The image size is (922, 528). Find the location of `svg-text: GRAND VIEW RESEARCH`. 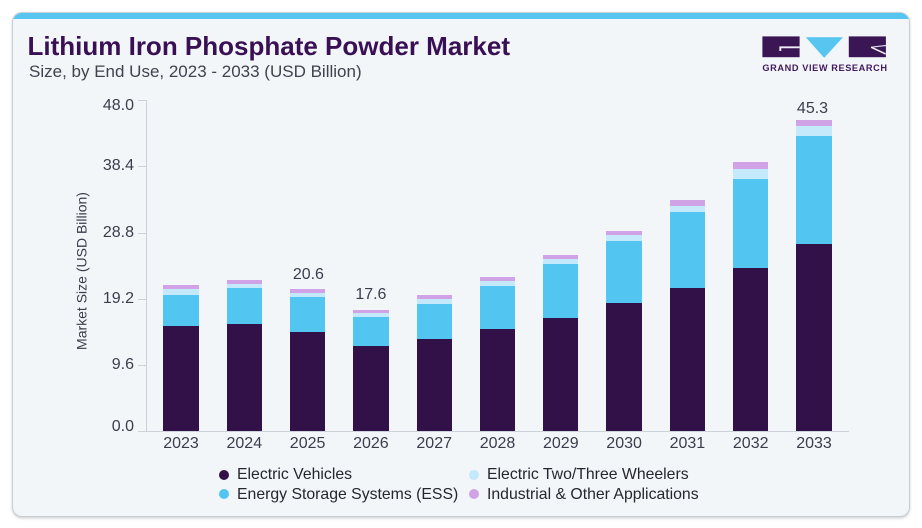

svg-text: GRAND VIEW RESEARCH is located at coordinates (824, 68).